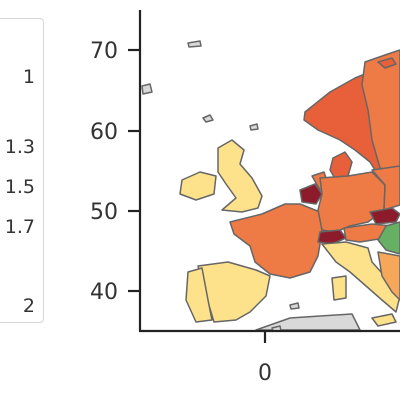 The width and height of the screenshot is (400, 400). Describe the element at coordinates (19, 147) in the screenshot. I see `legend-label: 1.3` at that location.